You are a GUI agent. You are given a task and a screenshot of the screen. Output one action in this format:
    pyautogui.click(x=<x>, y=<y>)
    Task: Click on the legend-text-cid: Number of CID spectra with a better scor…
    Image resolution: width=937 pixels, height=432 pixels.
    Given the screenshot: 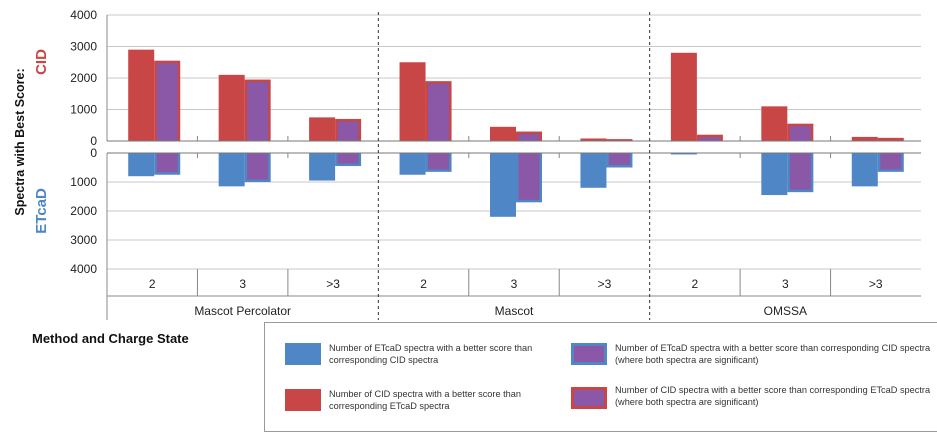 What is the action you would take?
    pyautogui.click(x=425, y=400)
    